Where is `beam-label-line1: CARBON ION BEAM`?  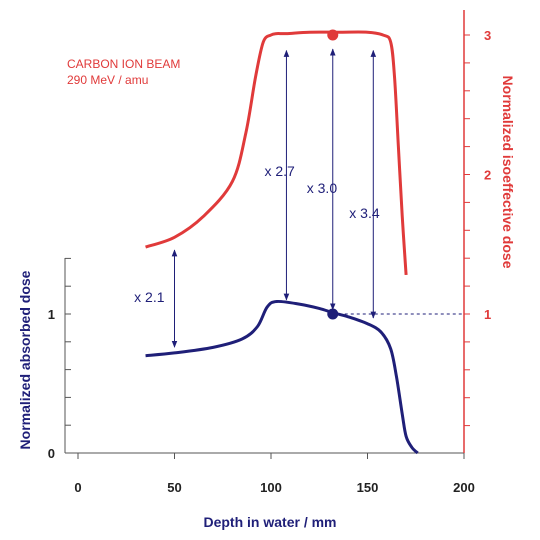
beam-label-line1: CARBON ION BEAM is located at coordinates (123, 64).